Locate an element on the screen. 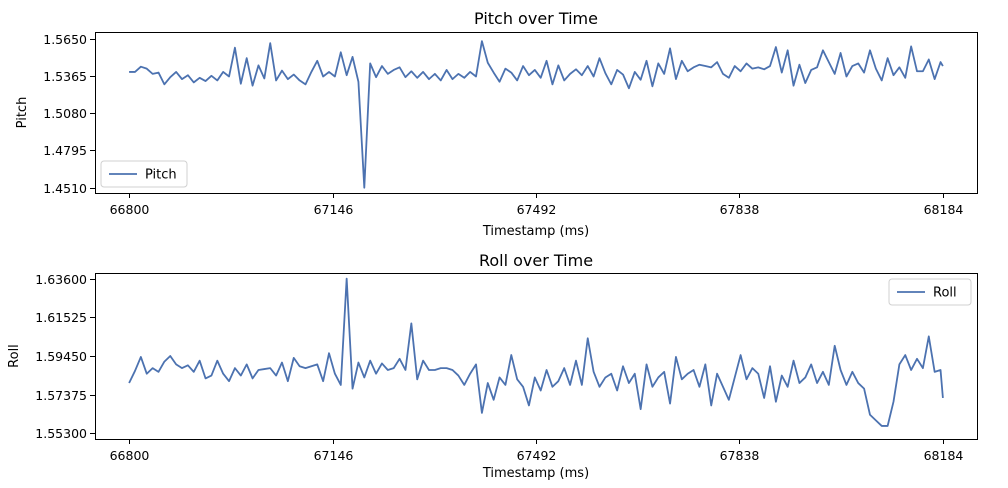  pitch-x-tick-label: 66800 is located at coordinates (130, 209).